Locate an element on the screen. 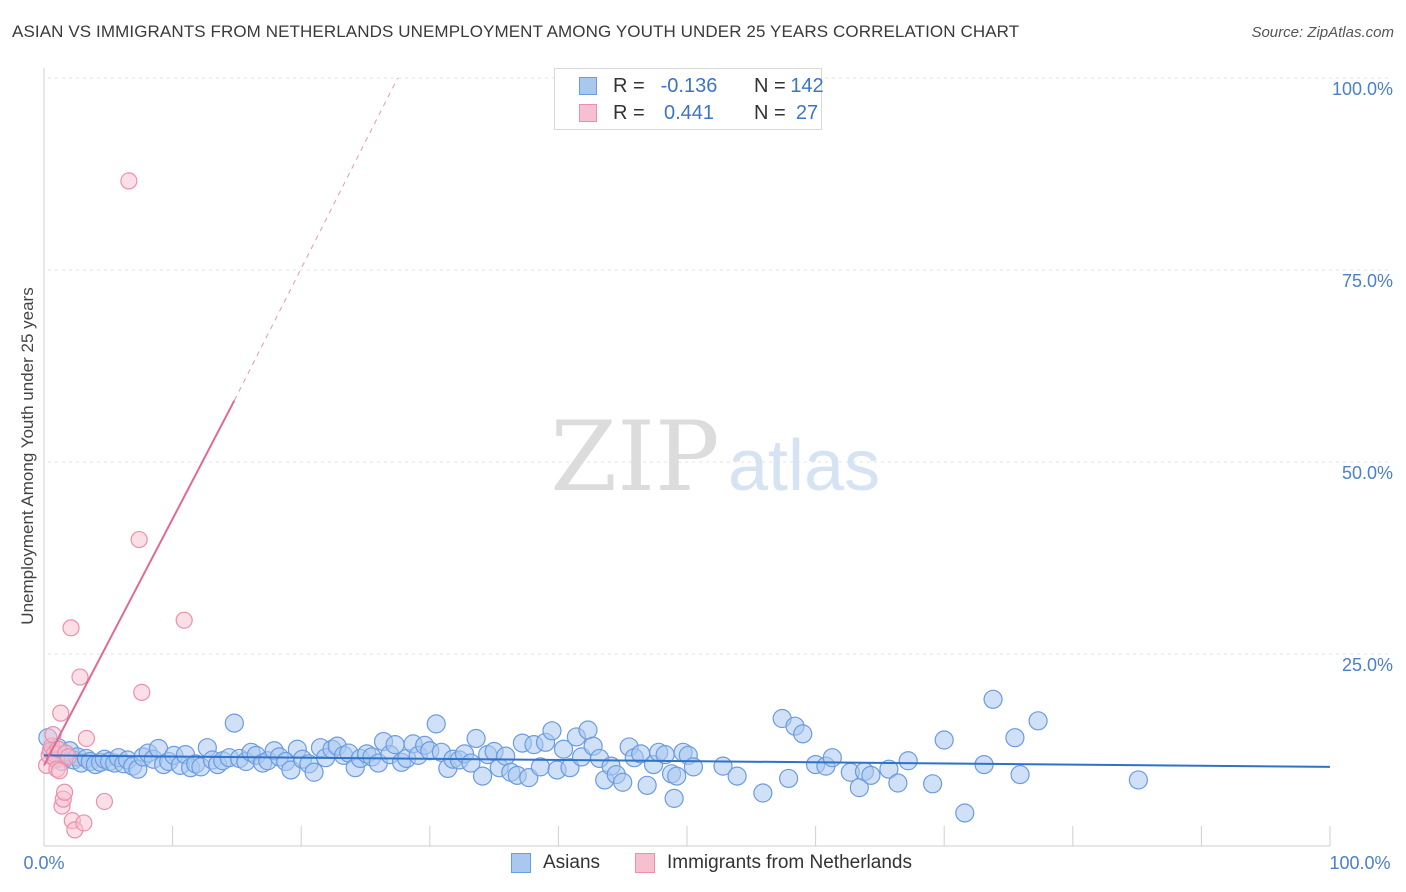  watermark: ZIP atlas is located at coordinates (715, 457).